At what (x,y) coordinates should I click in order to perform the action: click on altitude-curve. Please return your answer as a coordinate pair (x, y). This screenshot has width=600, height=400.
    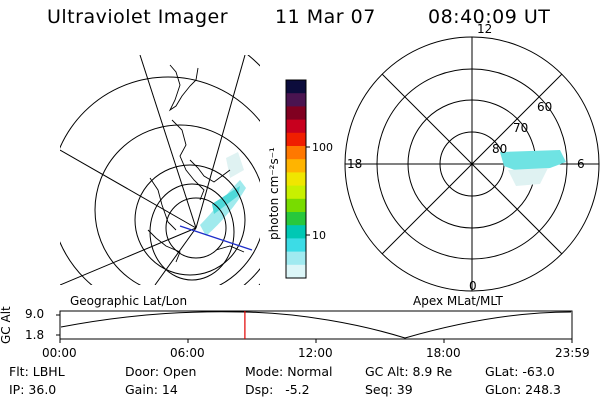
    Looking at the image, I should click on (316, 325).